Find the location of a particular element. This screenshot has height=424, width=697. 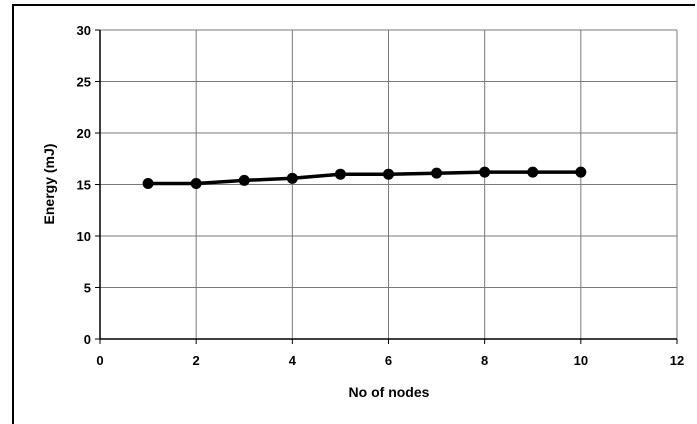

y-tick-label: 20 is located at coordinates (84, 133).